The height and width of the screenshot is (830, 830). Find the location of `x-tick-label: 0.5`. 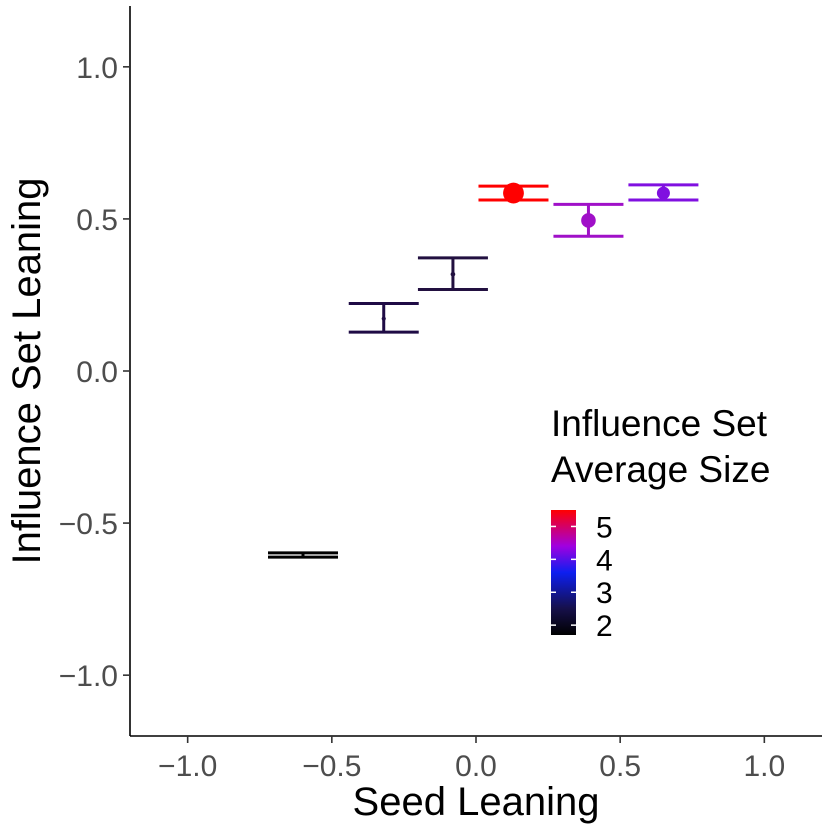

x-tick-label: 0.5 is located at coordinates (620, 766).